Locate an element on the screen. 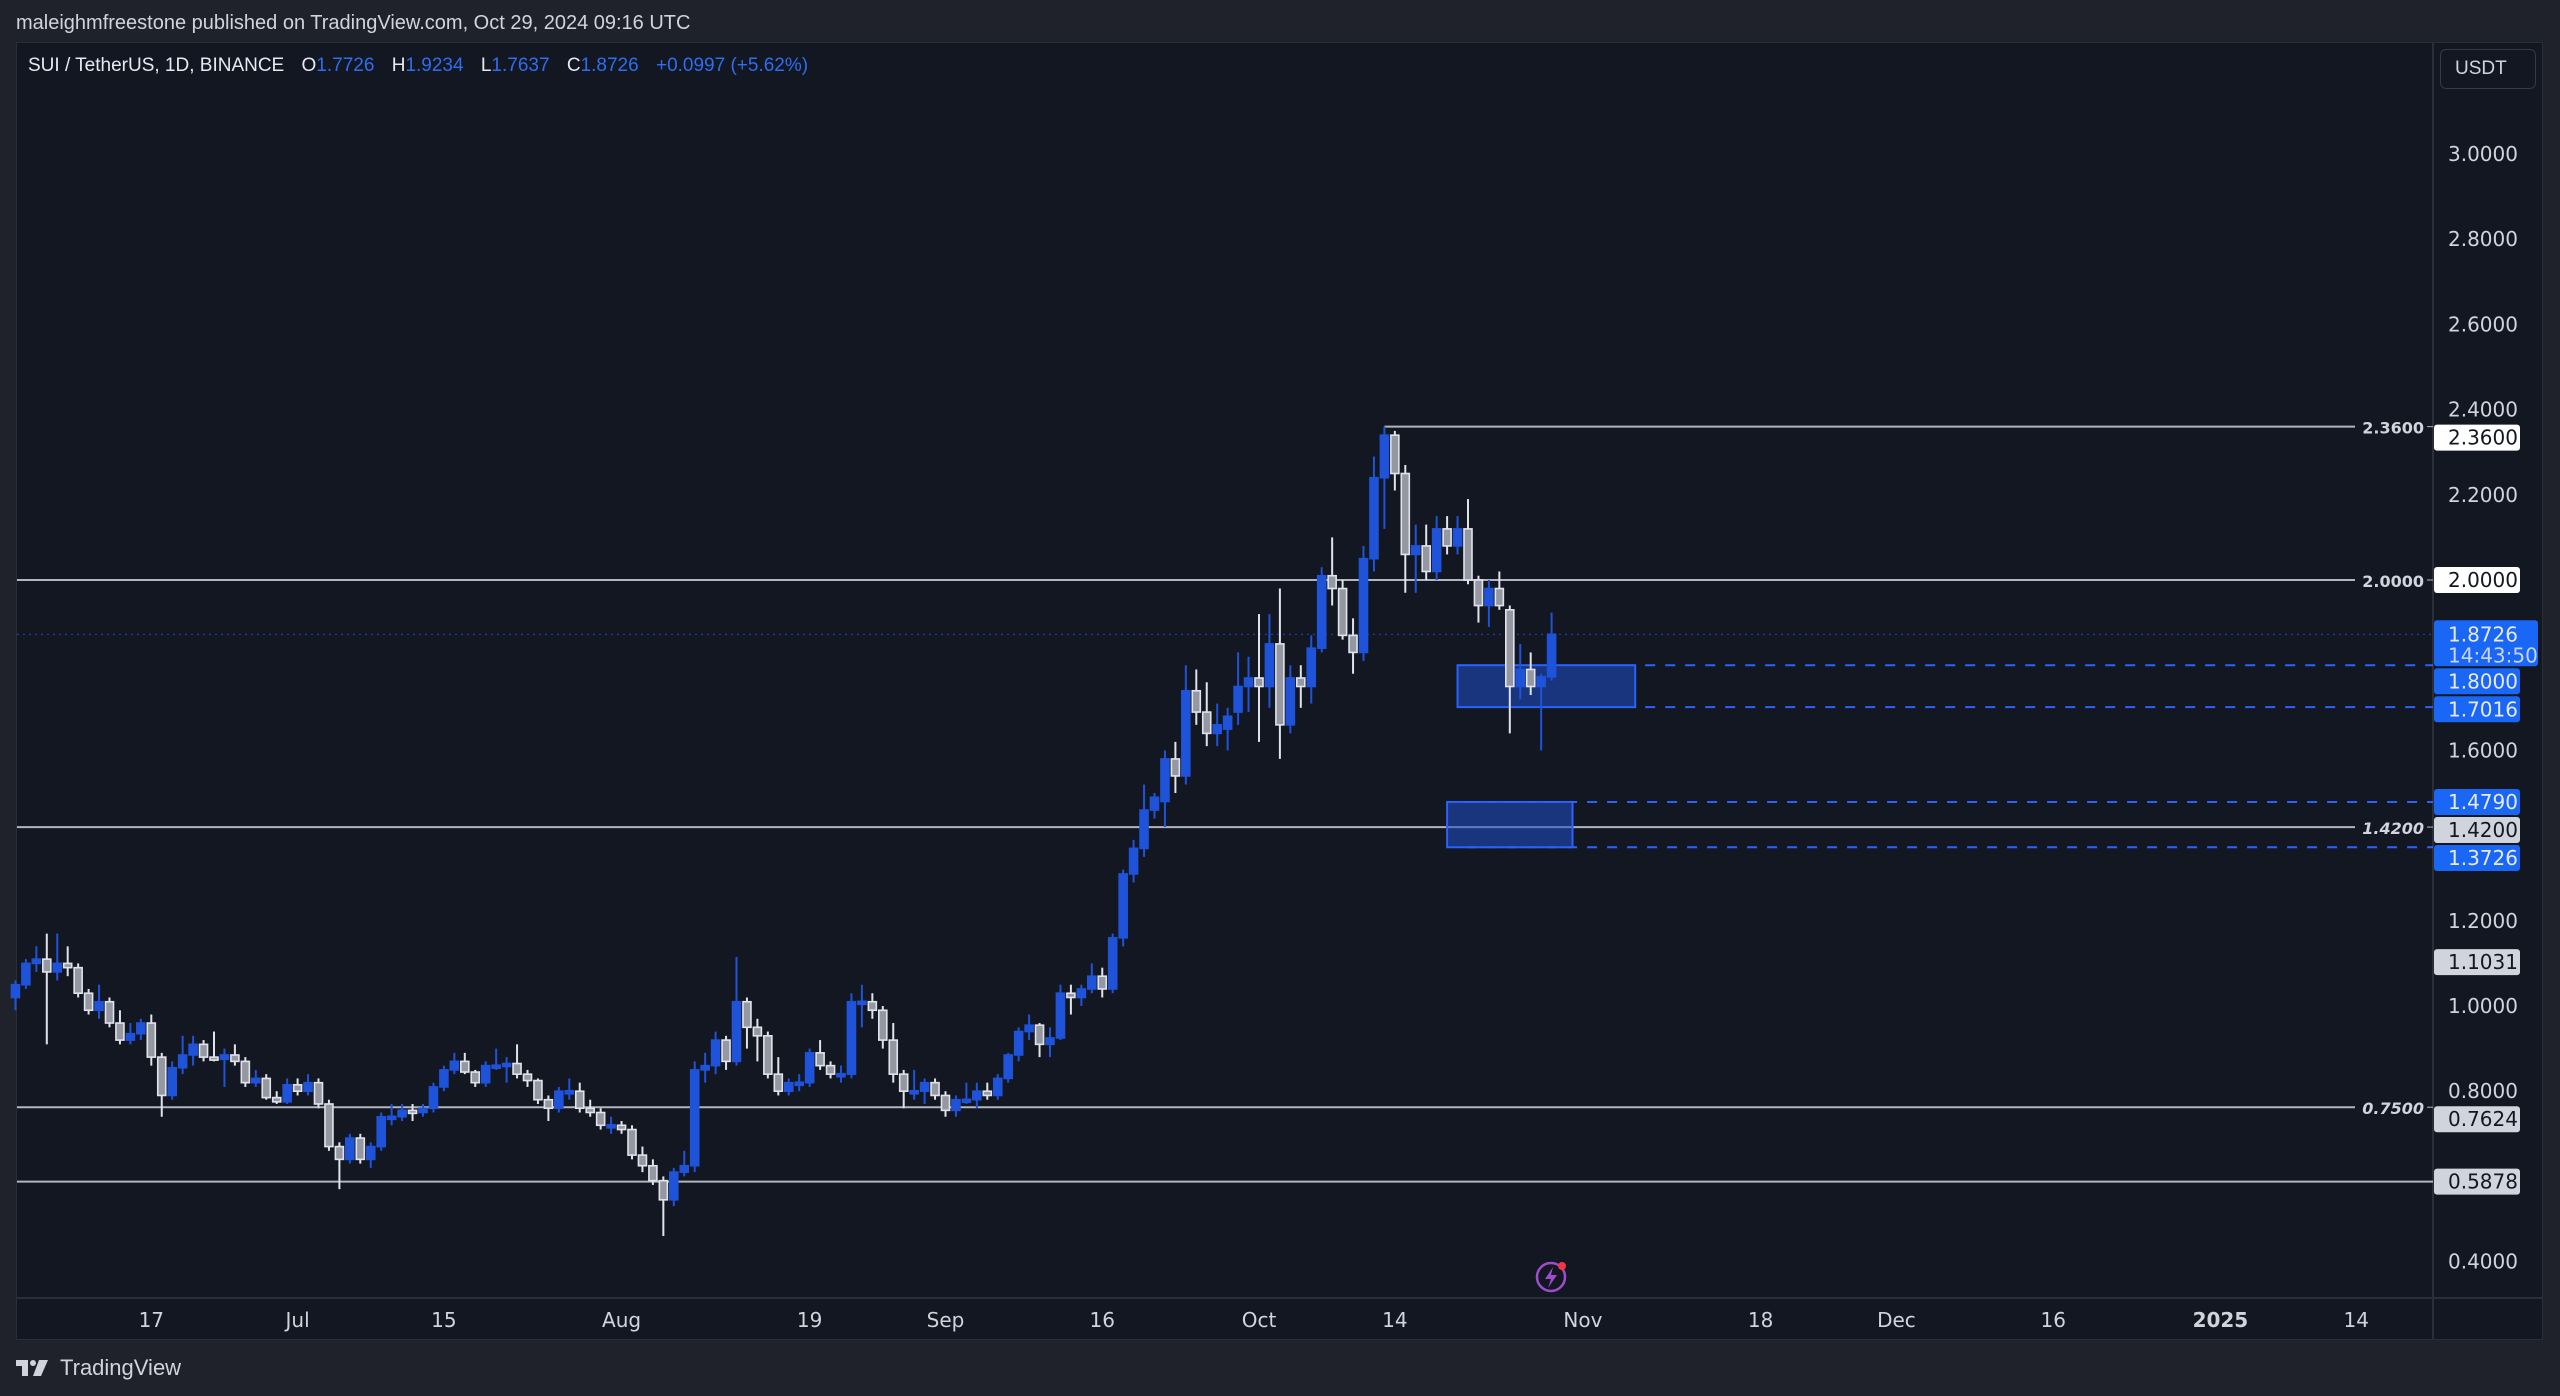  footer-brand: TradingView is located at coordinates (98, 1368).